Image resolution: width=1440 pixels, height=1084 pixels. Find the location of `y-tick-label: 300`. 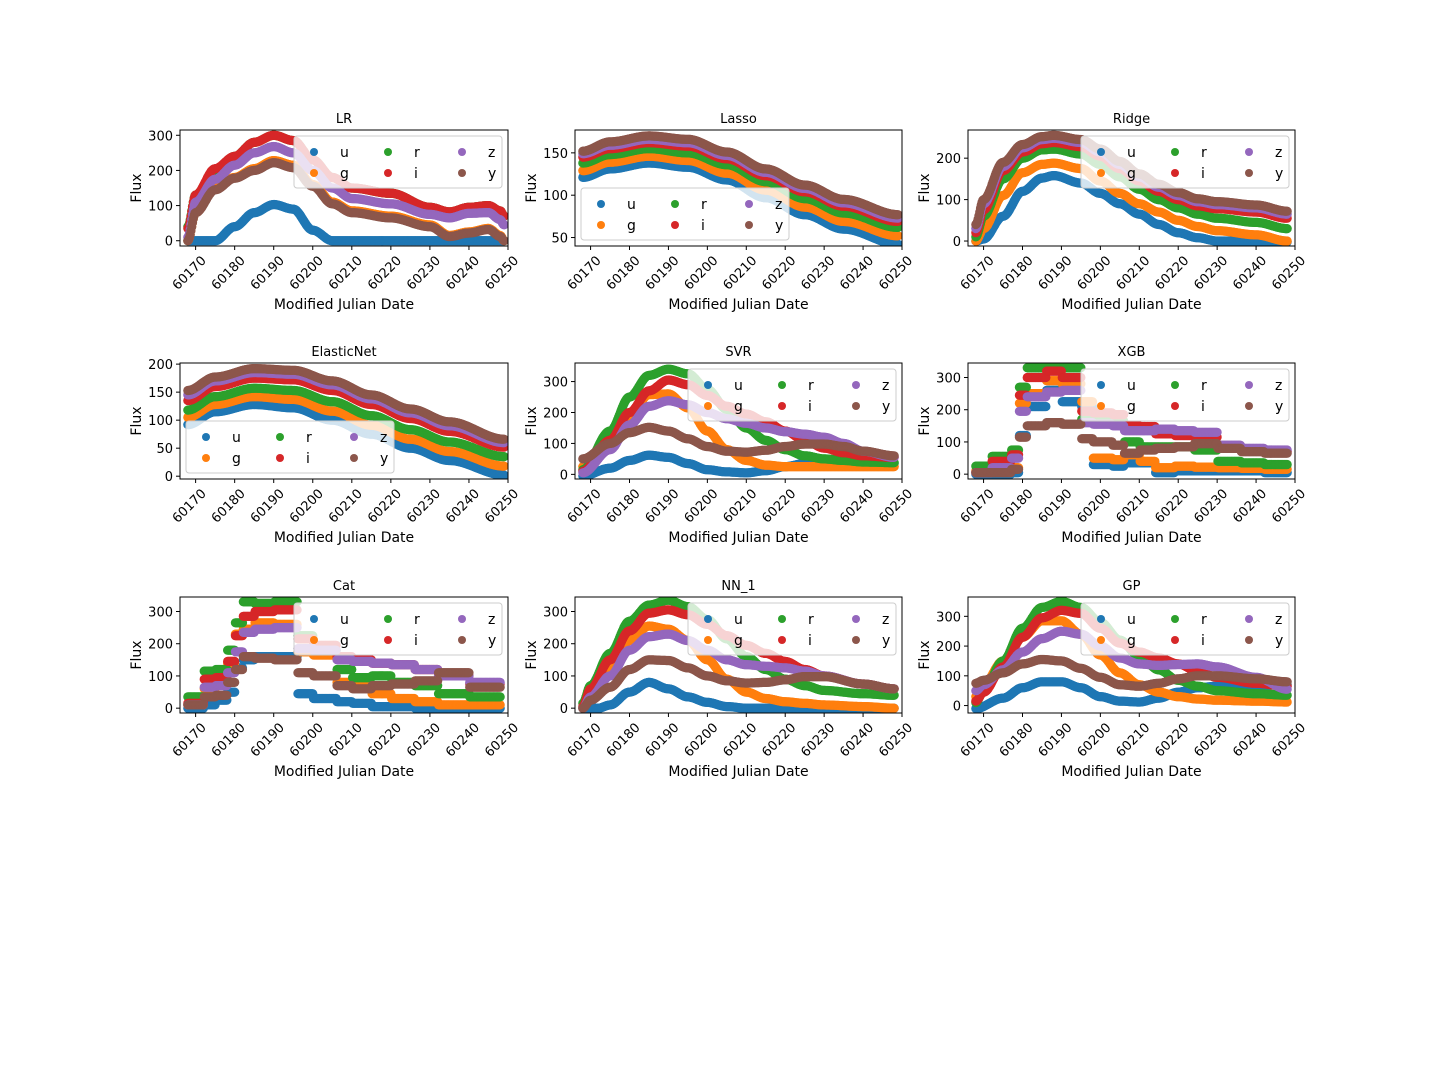

y-tick-label: 300 is located at coordinates (160, 136).